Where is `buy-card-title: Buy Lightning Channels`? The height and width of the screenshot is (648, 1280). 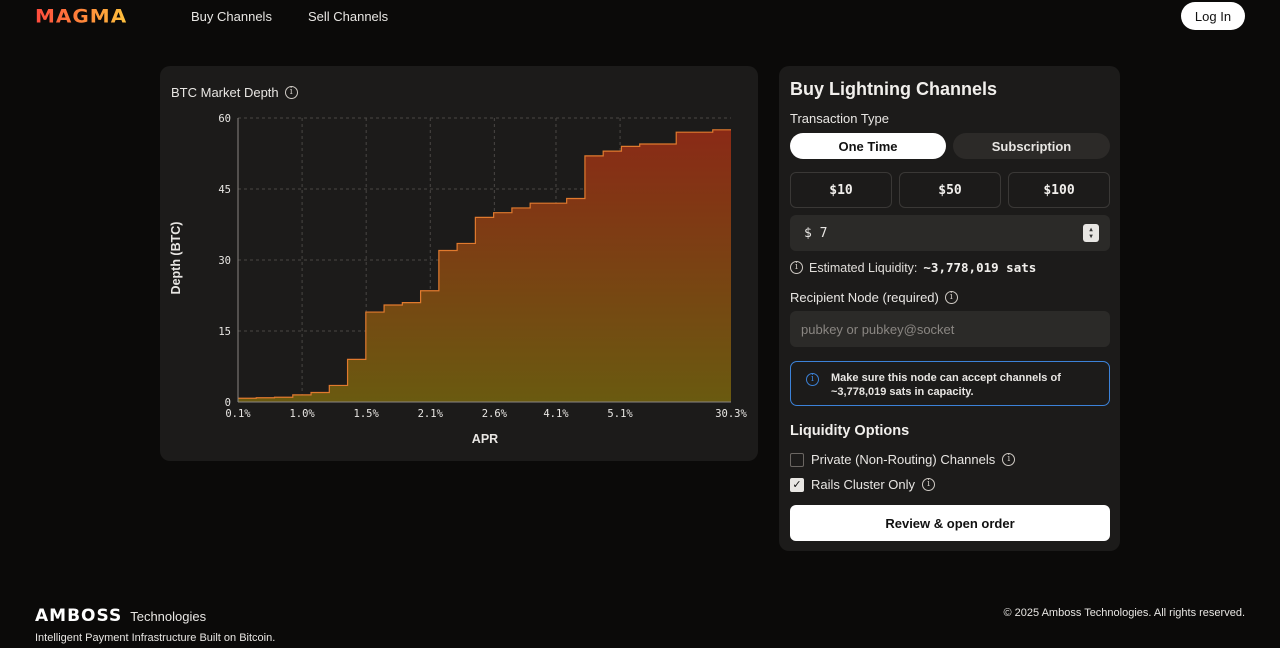
buy-card-title: Buy Lightning Channels is located at coordinates (893, 89).